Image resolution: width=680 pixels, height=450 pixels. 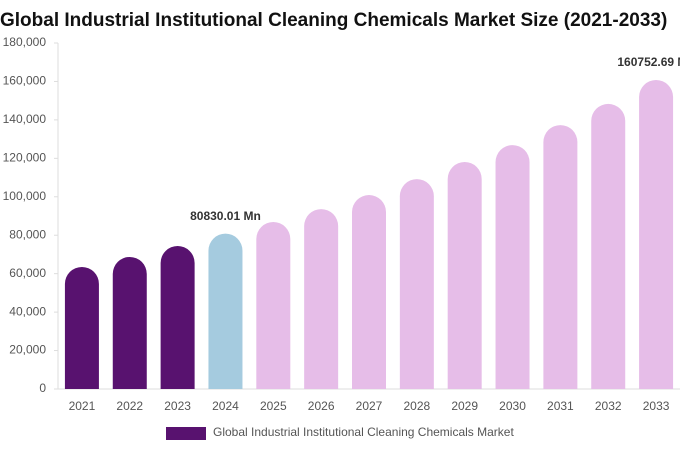 What do you see at coordinates (177, 406) in the screenshot?
I see `x-tick-label: 2023` at bounding box center [177, 406].